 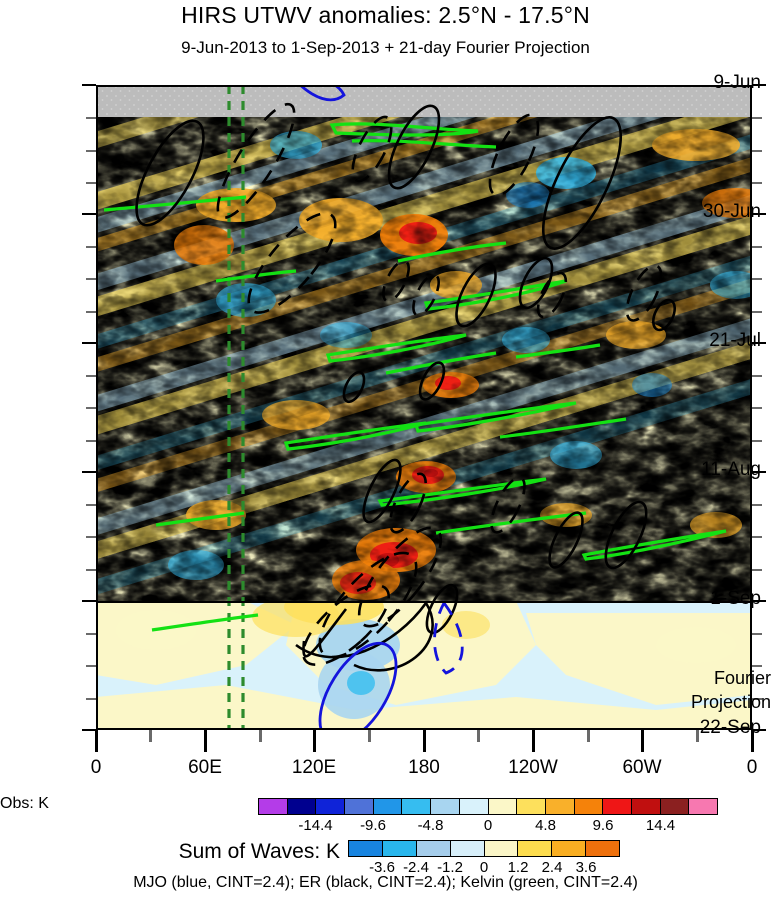 I want to click on sum-of-waves-colorbar: -3.6 -2.4 -1.2 0 1.2 2.4 3.6, so click(x=484, y=858).